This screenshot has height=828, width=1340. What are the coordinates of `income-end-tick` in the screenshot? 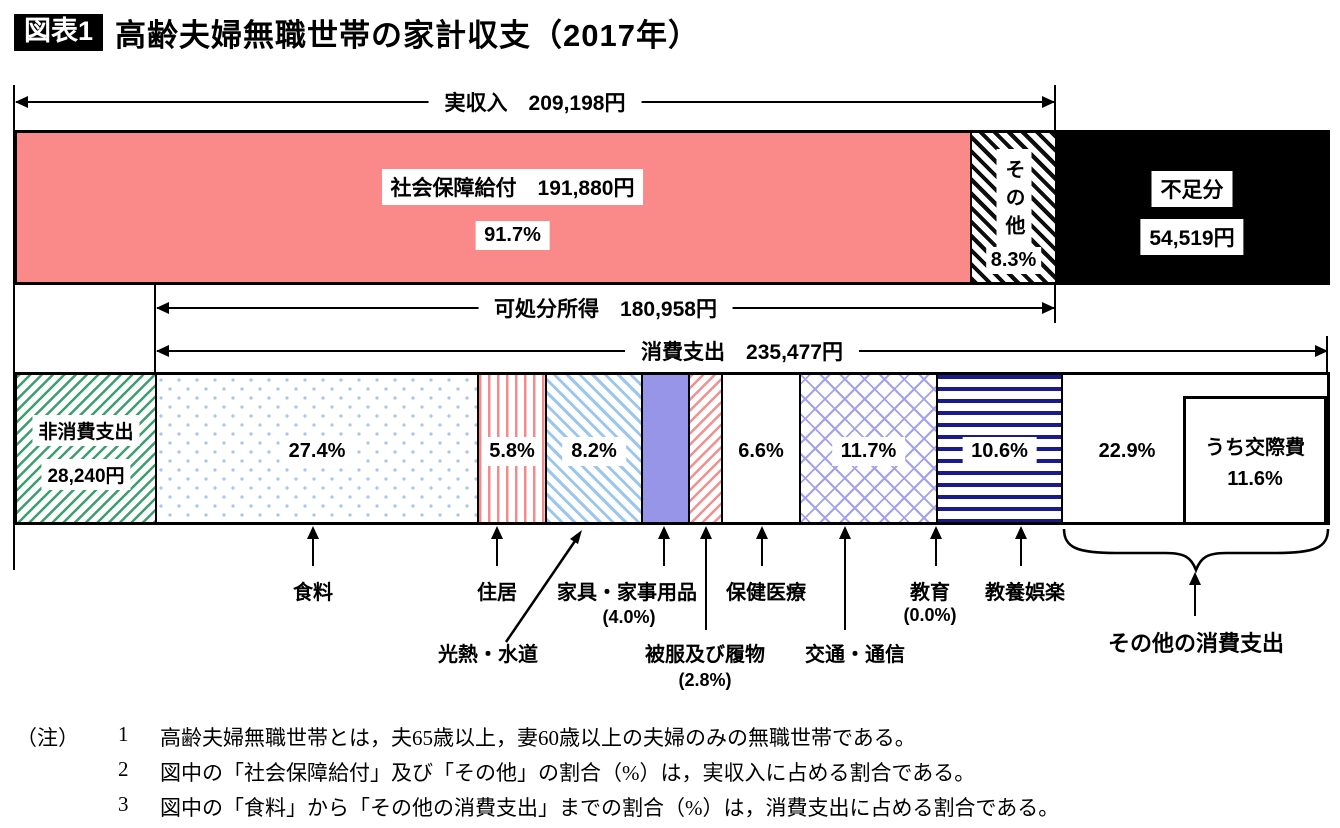 It's located at (1055, 107).